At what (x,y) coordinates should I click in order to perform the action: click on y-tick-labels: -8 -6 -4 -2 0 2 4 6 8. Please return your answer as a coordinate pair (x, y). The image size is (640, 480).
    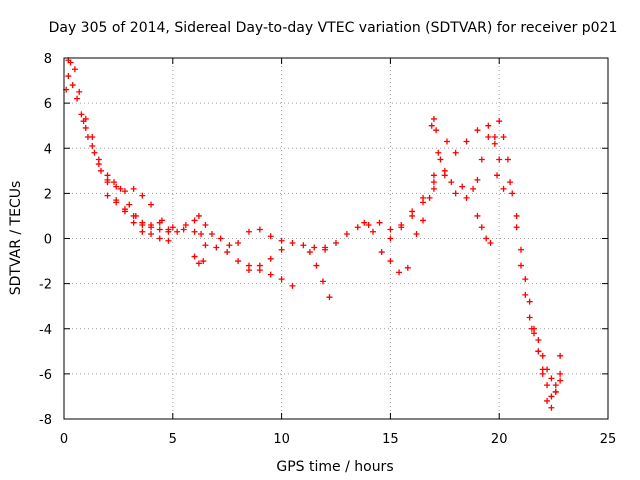
    Looking at the image, I should click on (45, 240).